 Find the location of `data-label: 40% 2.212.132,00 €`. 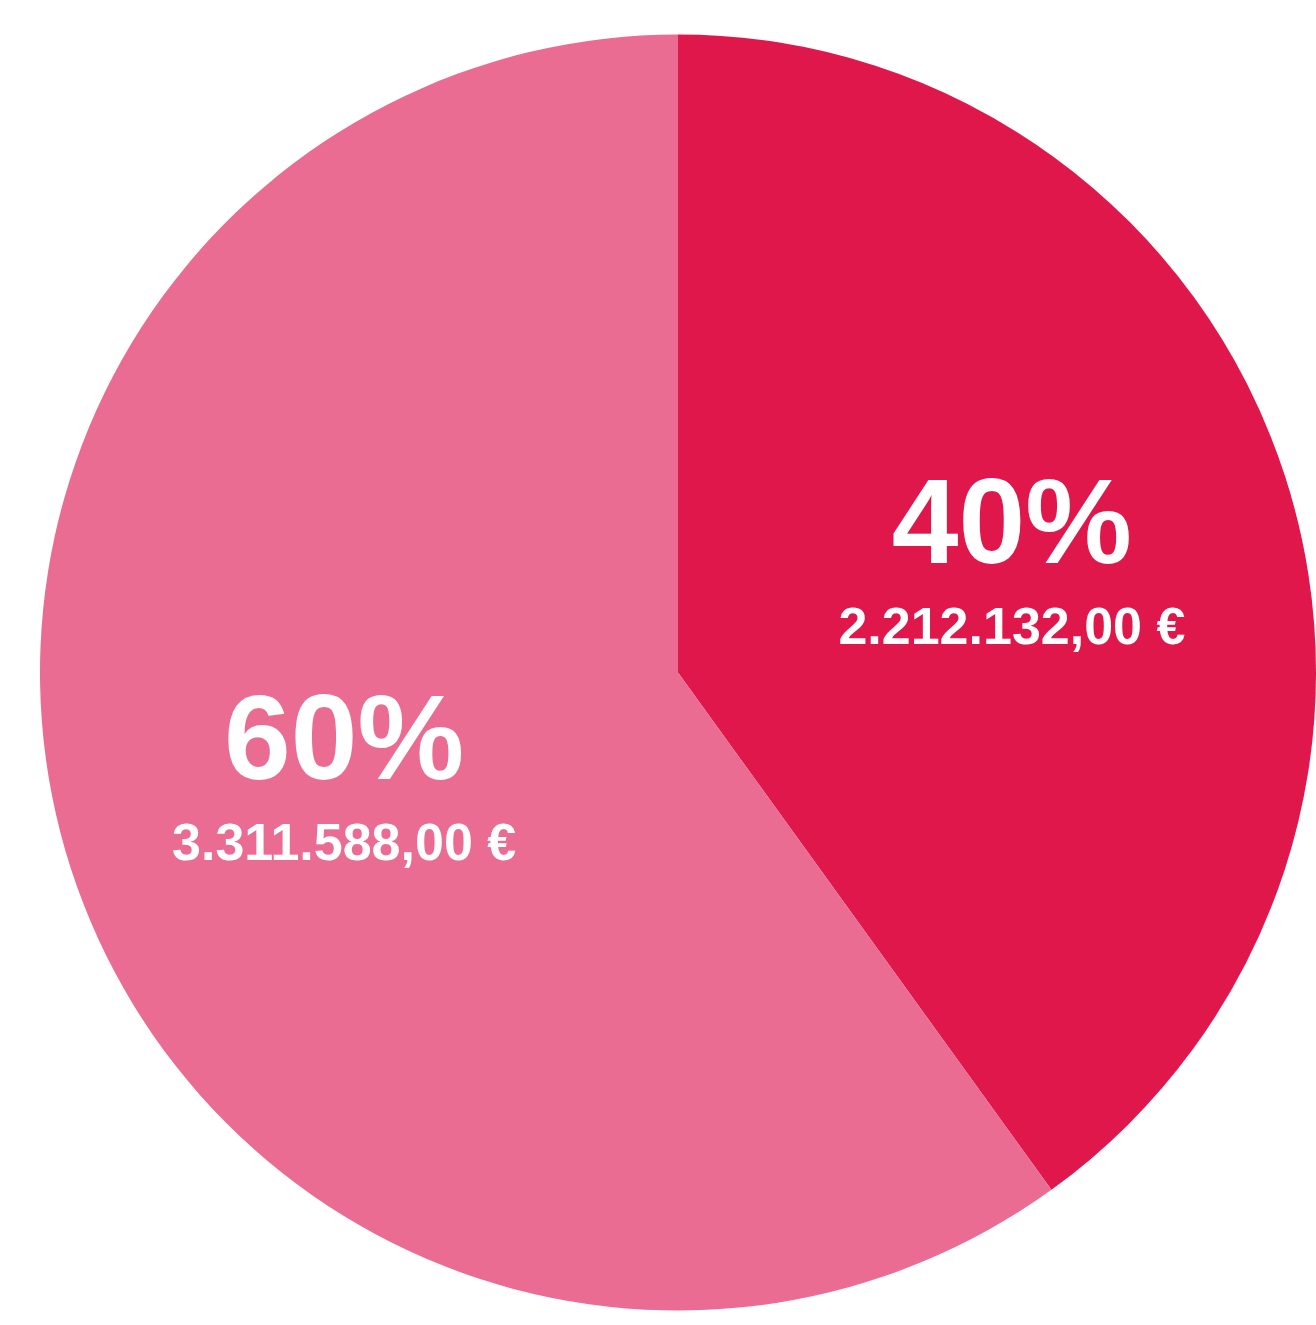

data-label: 40% 2.212.132,00 € is located at coordinates (1012, 554).